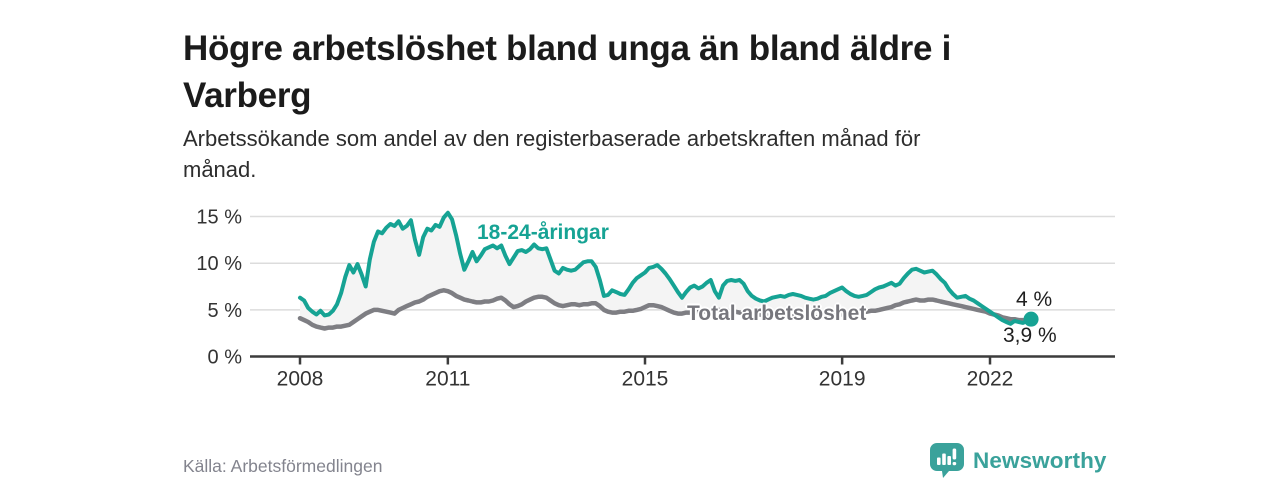  Describe the element at coordinates (665, 309) in the screenshot. I see `line-total-arbetsloshet` at that location.